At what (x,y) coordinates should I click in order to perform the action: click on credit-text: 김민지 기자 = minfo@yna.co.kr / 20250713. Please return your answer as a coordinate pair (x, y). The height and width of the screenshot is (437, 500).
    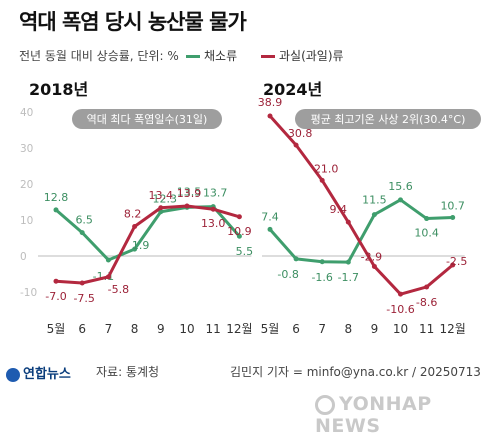
    Looking at the image, I should click on (355, 372).